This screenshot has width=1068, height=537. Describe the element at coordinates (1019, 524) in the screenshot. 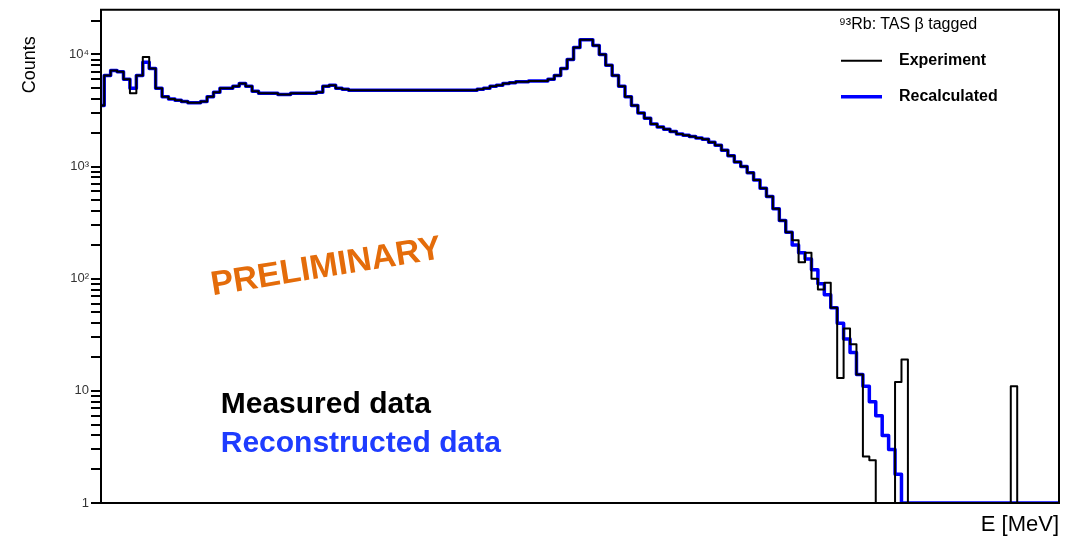

I see `x-axis-title: E [MeV]` at that location.